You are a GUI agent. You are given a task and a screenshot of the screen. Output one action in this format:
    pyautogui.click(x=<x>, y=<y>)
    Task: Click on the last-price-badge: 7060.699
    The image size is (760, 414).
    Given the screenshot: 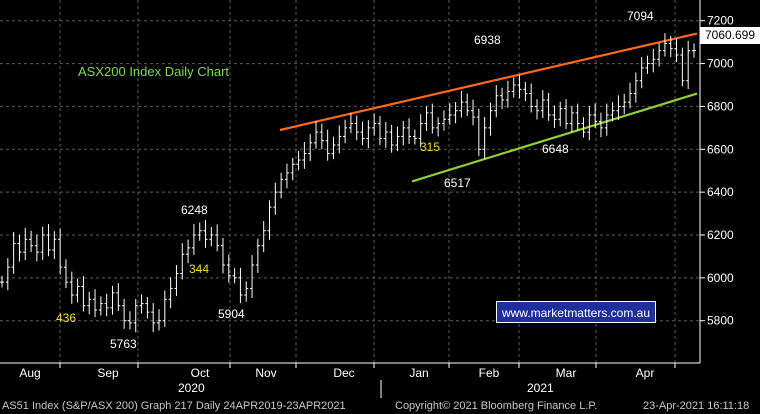 What is the action you would take?
    pyautogui.click(x=730, y=35)
    